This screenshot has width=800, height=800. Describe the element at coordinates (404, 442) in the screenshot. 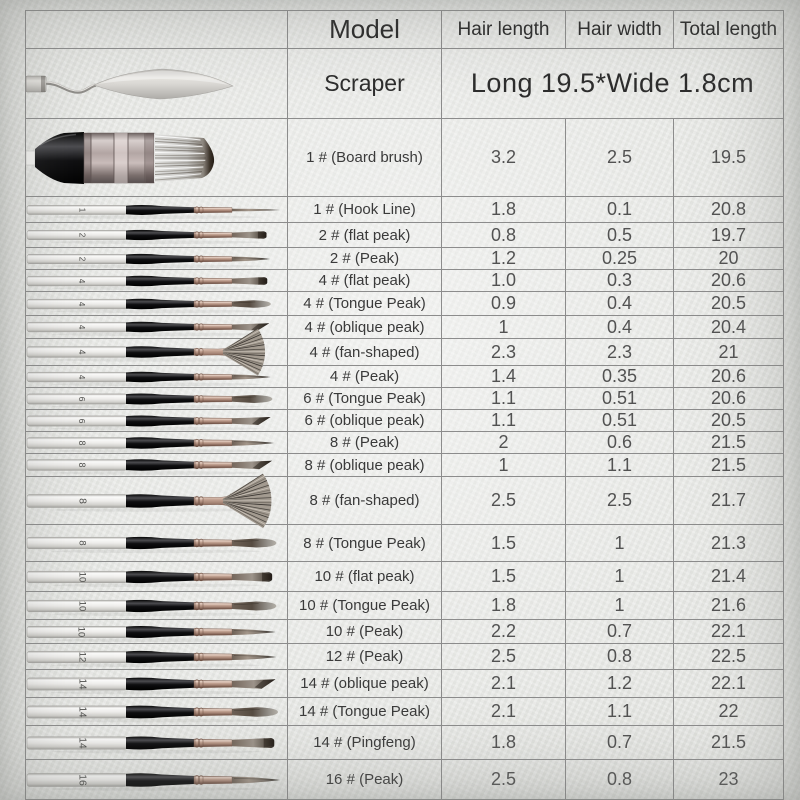

I see `table-row: 8 8 # (Peak) 2 0.6 21.5` at that location.